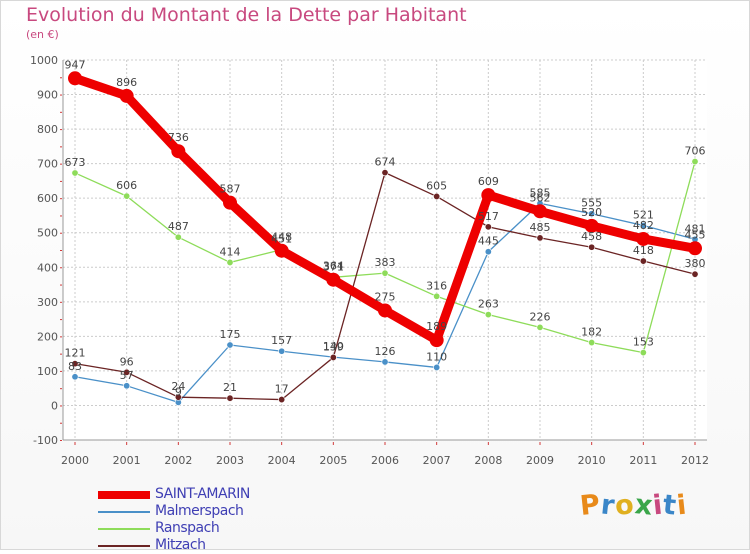  Describe the element at coordinates (47, 371) in the screenshot. I see `y-tick-label: 100` at that location.